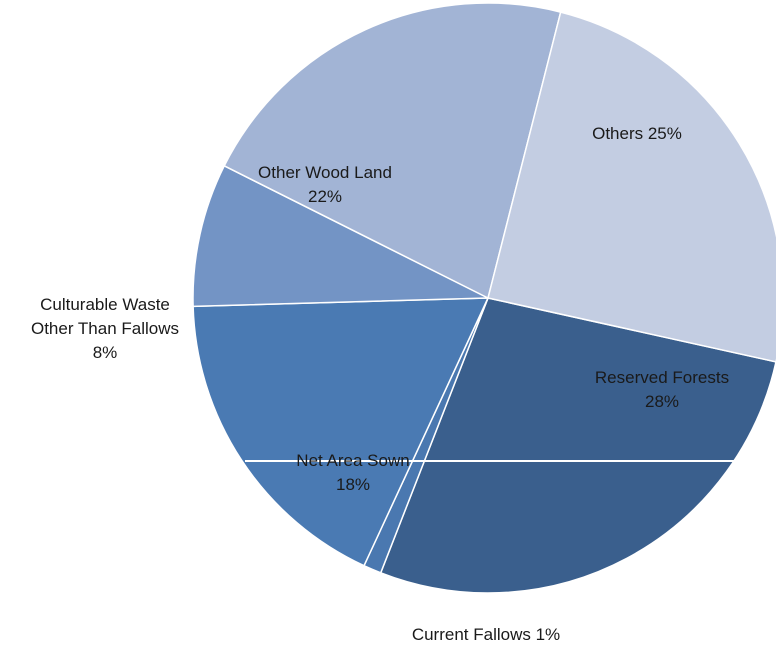  What do you see at coordinates (353, 484) in the screenshot?
I see `slice-label-line: 18%` at bounding box center [353, 484].